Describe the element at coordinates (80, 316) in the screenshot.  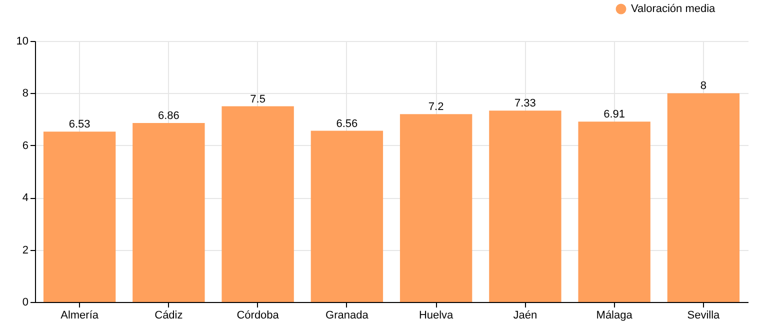
I see `x-tick-label: Almería` at that location.